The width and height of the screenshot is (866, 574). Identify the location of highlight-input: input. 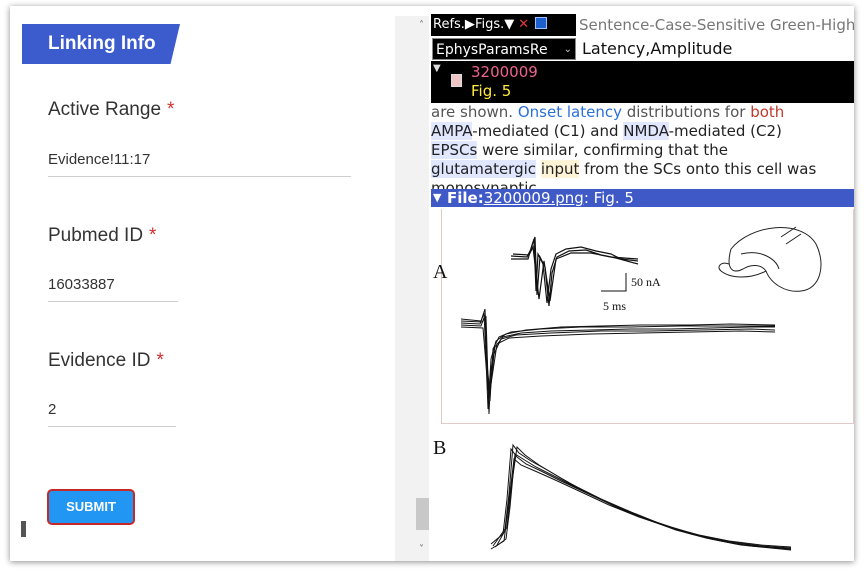
(560, 169).